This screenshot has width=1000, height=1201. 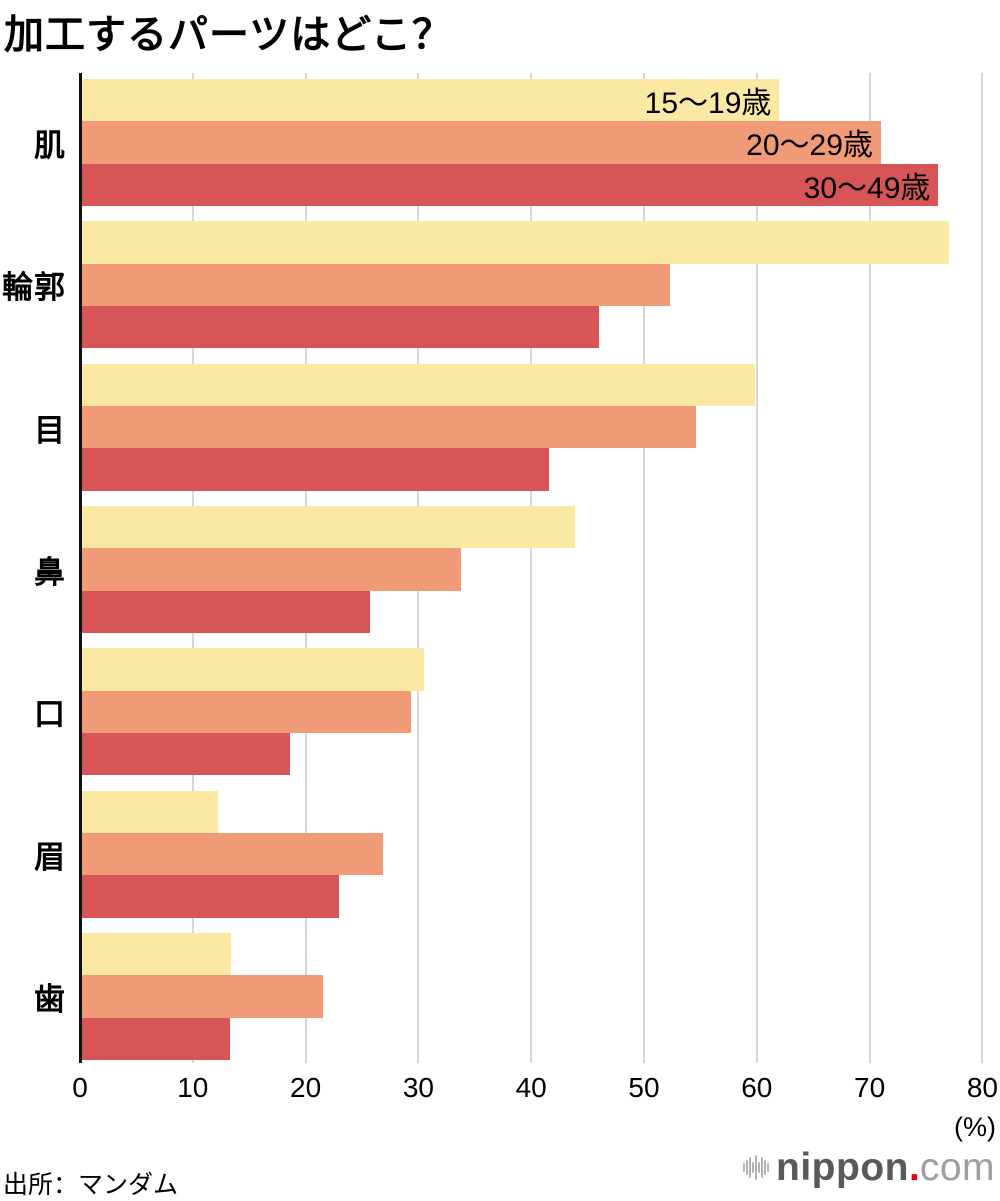 I want to click on x-tick-label: 20, so click(x=306, y=1087).